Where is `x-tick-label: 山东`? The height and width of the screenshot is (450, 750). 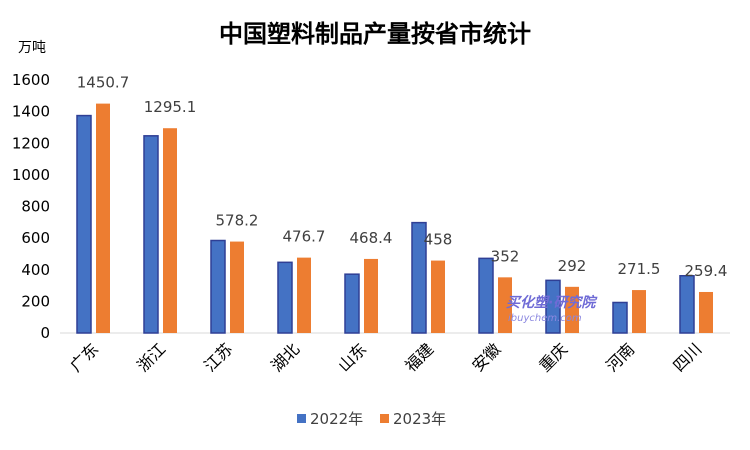 x-tick-label: 山东 is located at coordinates (352, 357).